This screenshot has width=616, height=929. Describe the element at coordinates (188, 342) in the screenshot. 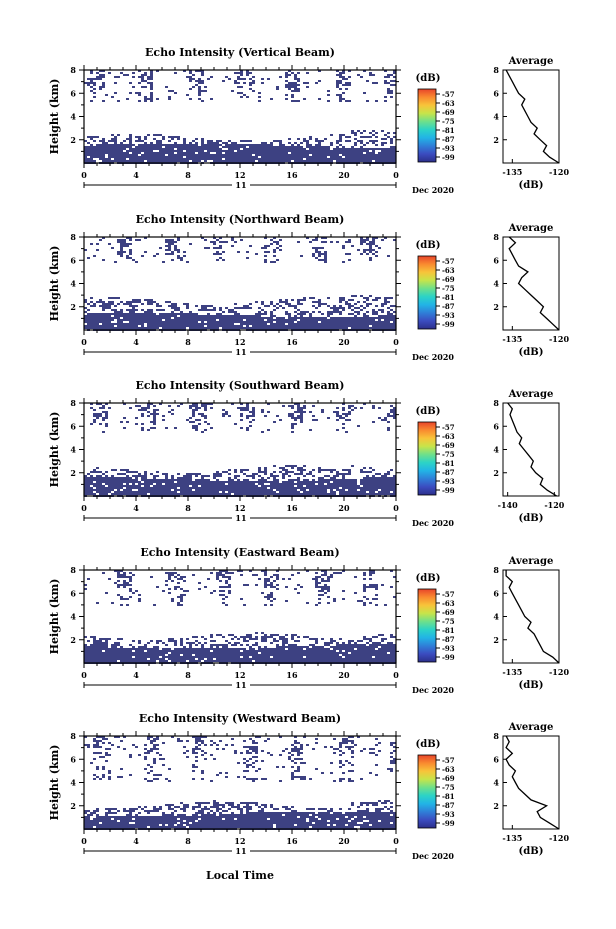

I see `x-tick-label: 8` at that location.